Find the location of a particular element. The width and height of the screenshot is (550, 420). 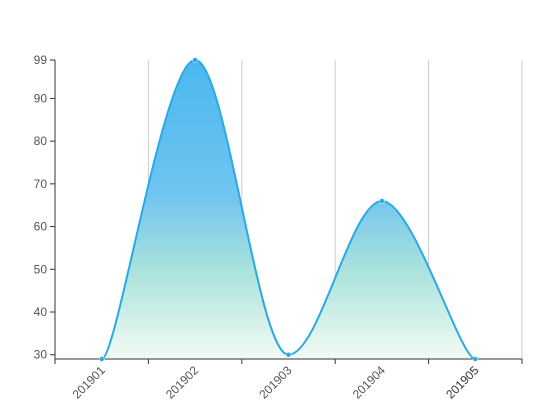

x-axis-tick-labels: 201901 201902 201903 201904 201905 is located at coordinates (276, 382).